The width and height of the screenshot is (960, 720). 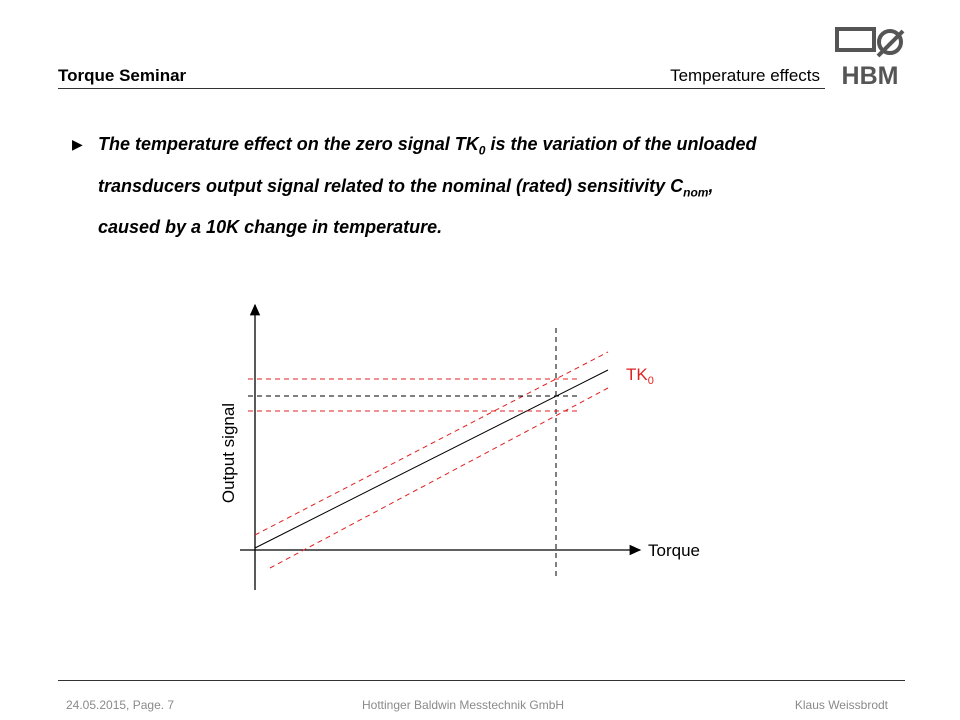 What do you see at coordinates (841, 705) in the screenshot?
I see `footer-author: Klaus Weissbrodt` at bounding box center [841, 705].